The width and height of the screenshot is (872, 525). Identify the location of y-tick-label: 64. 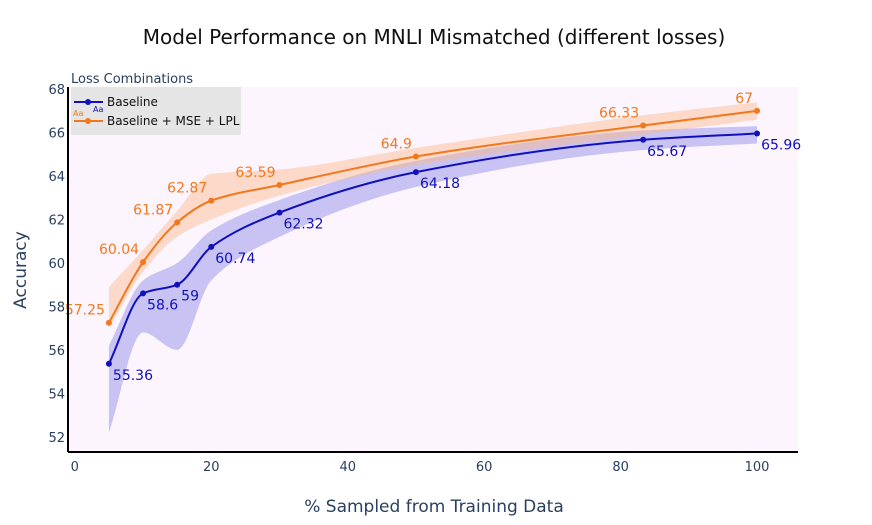
(56, 177).